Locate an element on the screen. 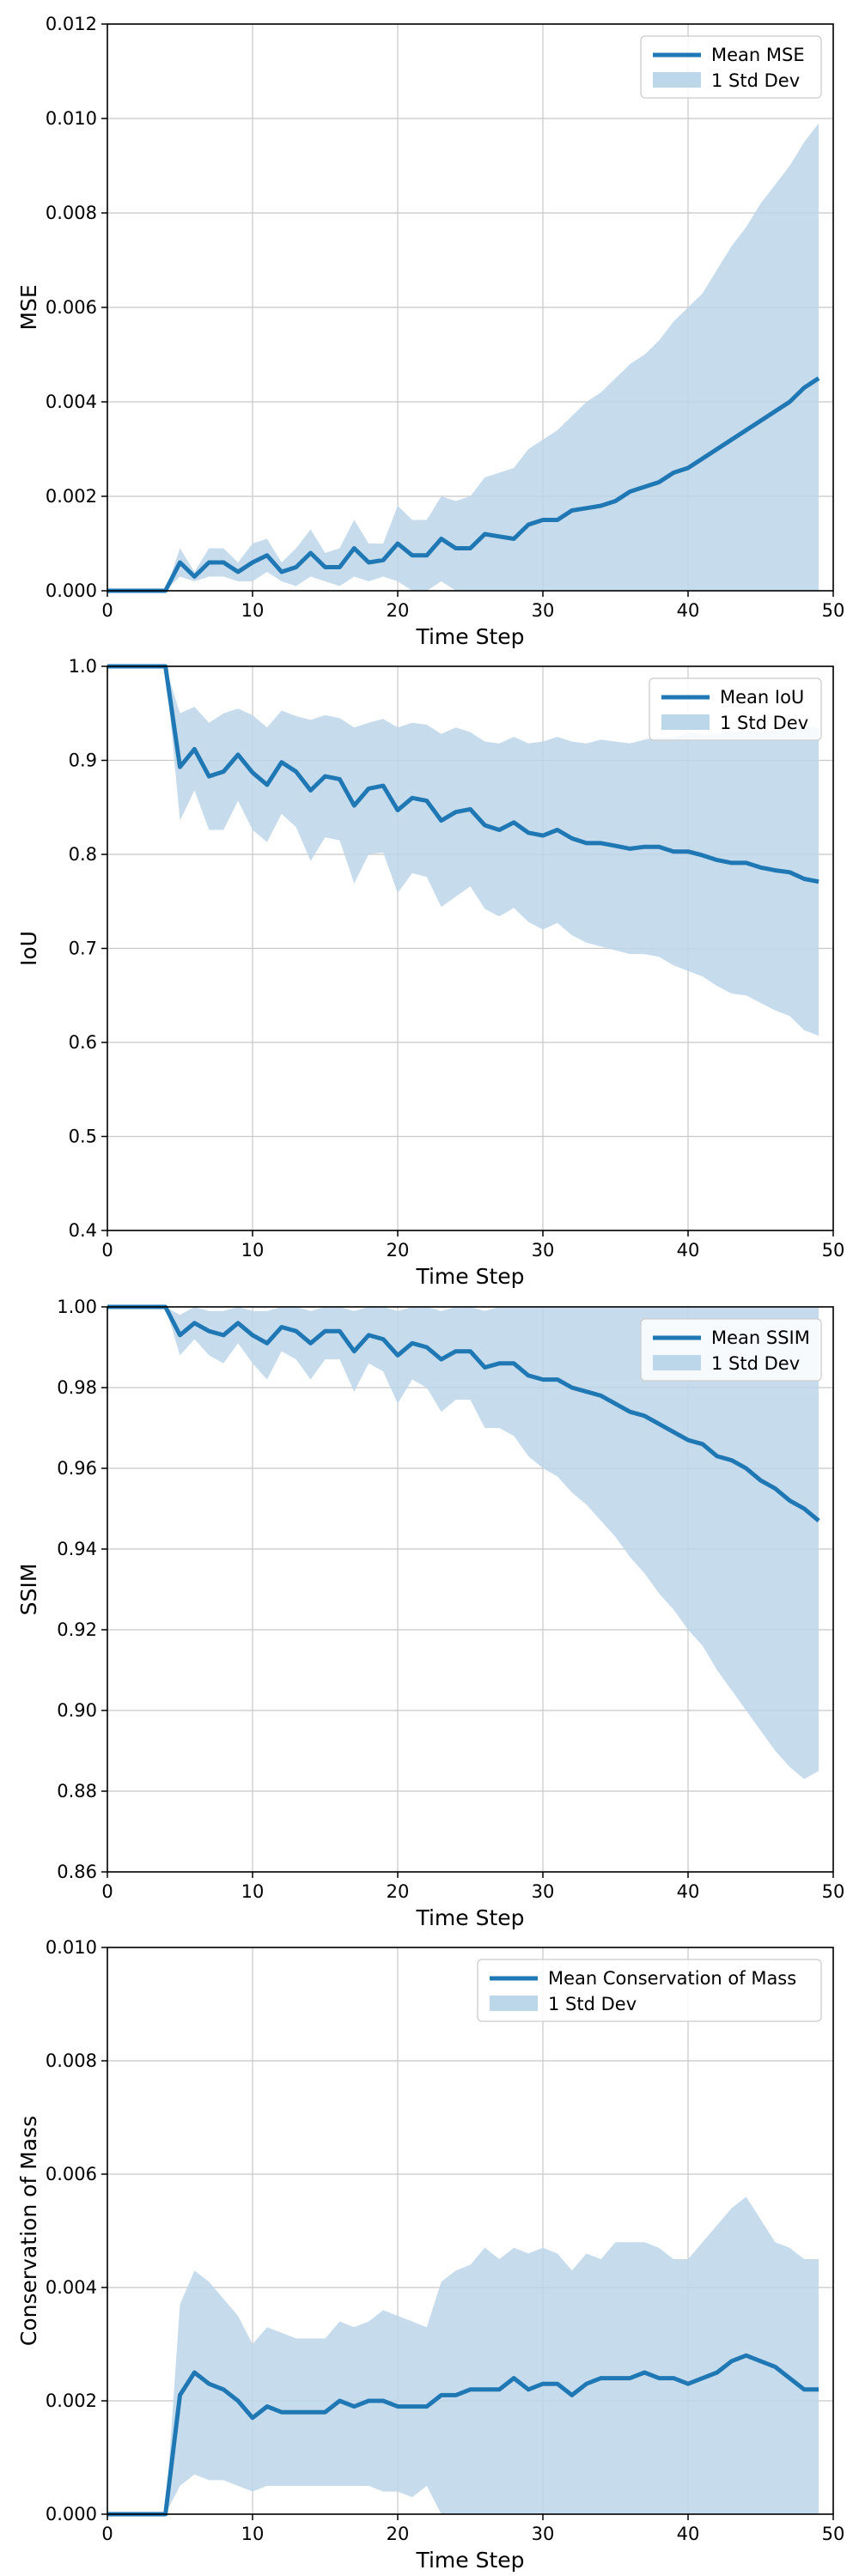 The image size is (859, 2576). legend-mean-label: Mean SSIM is located at coordinates (760, 1338).